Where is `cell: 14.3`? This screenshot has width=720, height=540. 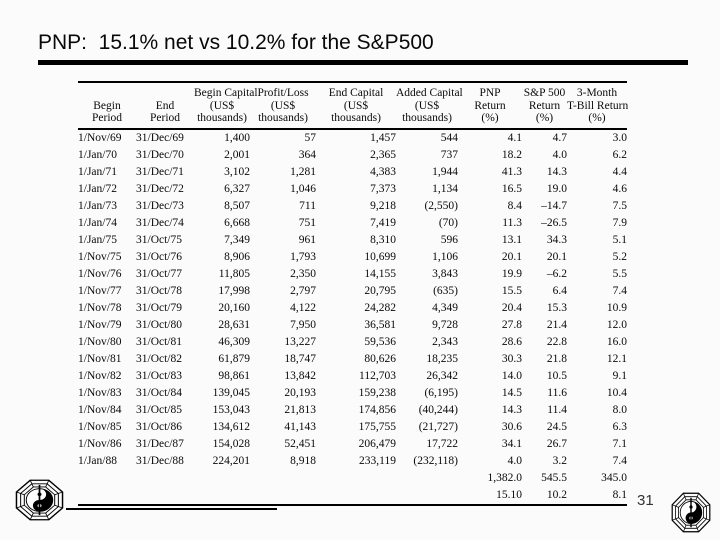 cell: 14.3 is located at coordinates (556, 171).